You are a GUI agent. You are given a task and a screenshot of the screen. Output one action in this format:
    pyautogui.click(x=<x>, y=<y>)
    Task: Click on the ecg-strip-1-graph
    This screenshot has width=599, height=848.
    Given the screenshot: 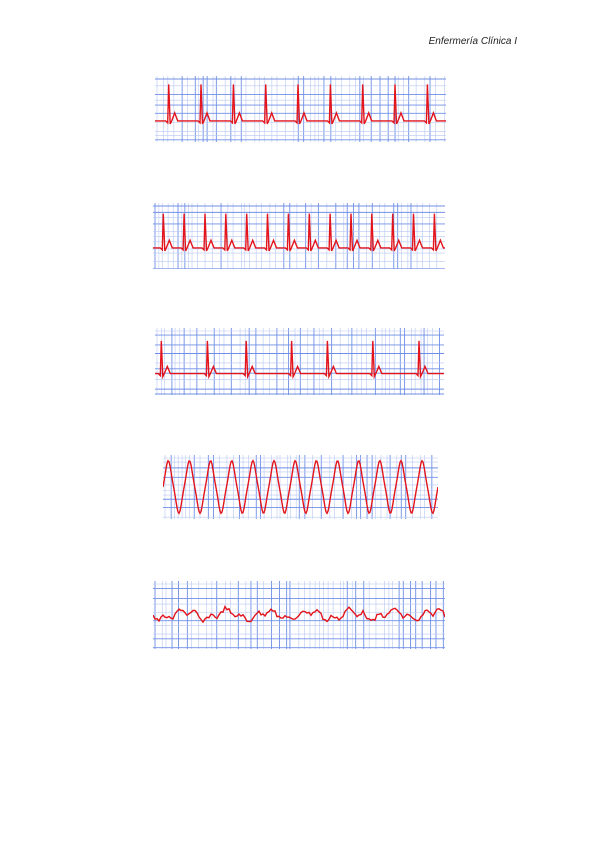 What is the action you would take?
    pyautogui.click(x=300, y=109)
    